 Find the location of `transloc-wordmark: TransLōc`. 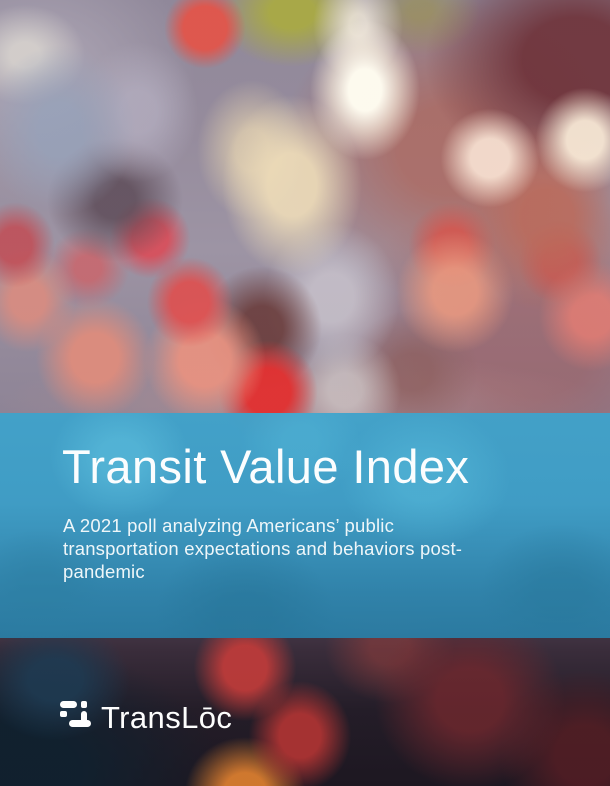

transloc-wordmark: TransLōc is located at coordinates (167, 717).